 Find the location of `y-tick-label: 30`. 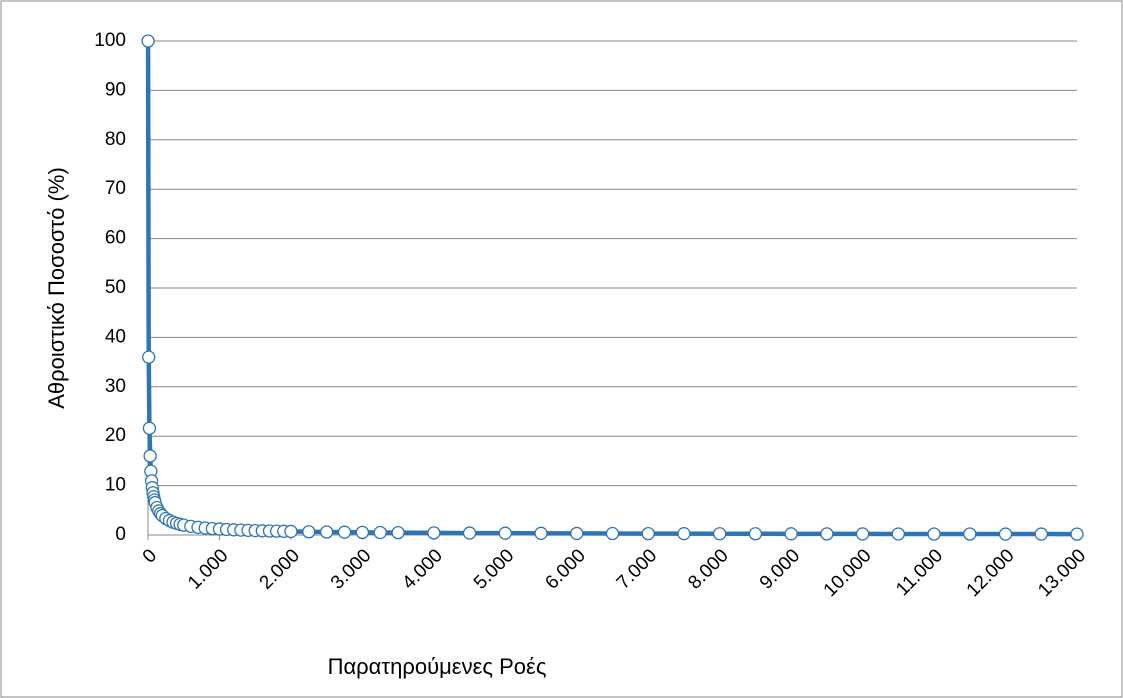

y-tick-label: 30 is located at coordinates (115, 386).